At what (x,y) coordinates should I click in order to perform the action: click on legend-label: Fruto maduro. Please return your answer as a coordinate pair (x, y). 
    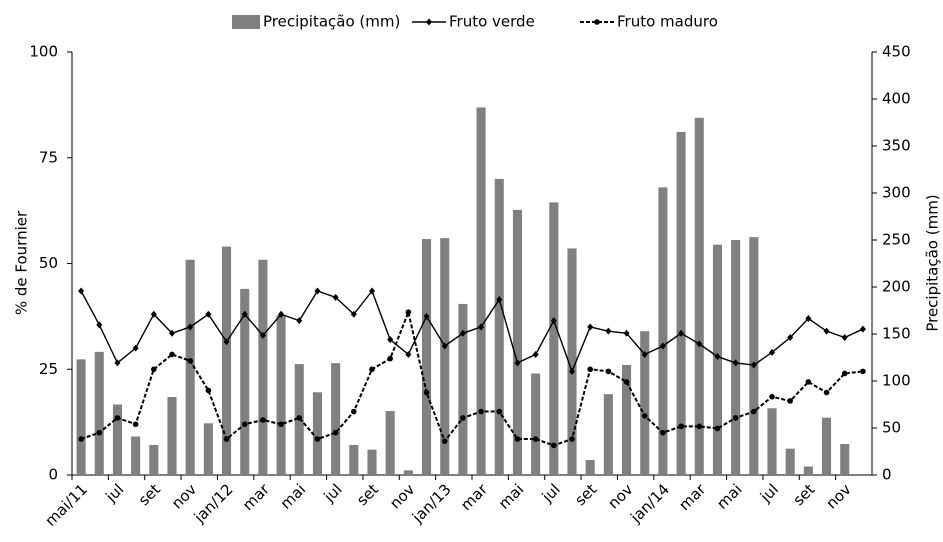
    Looking at the image, I should click on (667, 22).